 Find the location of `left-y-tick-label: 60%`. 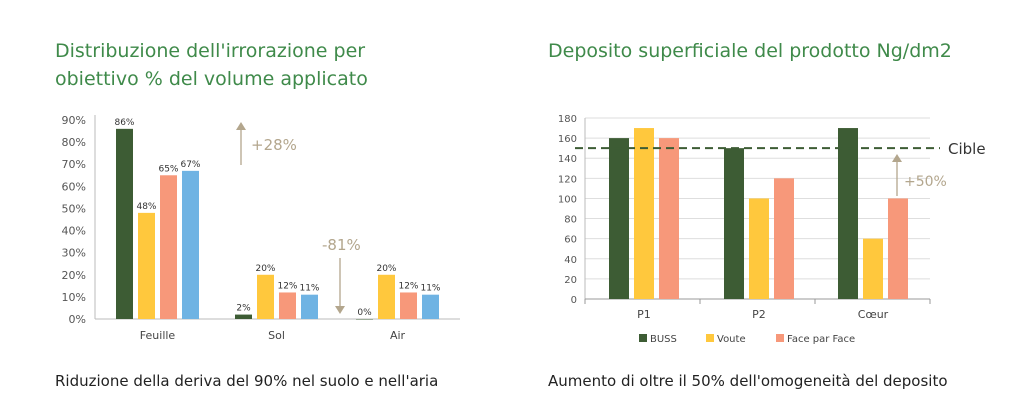

left-y-tick-label: 60% is located at coordinates (74, 186).